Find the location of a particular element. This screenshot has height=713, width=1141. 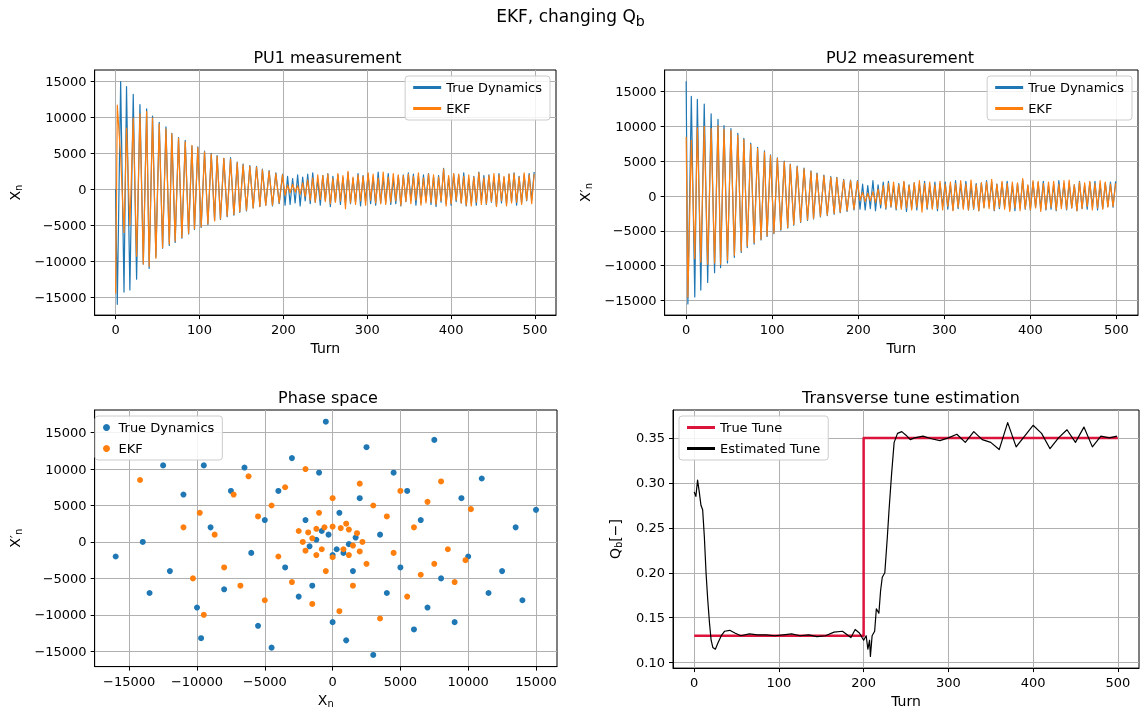

y-tick-label: 0.15 is located at coordinates (650, 618).